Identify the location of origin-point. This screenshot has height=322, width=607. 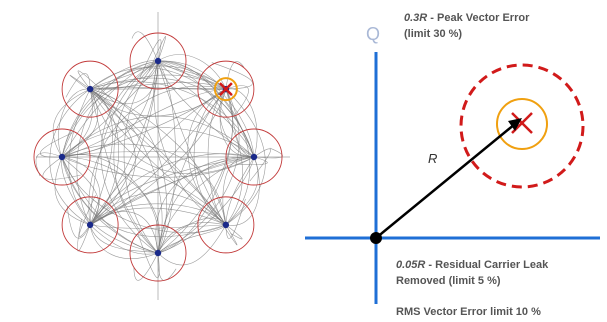
(376, 238).